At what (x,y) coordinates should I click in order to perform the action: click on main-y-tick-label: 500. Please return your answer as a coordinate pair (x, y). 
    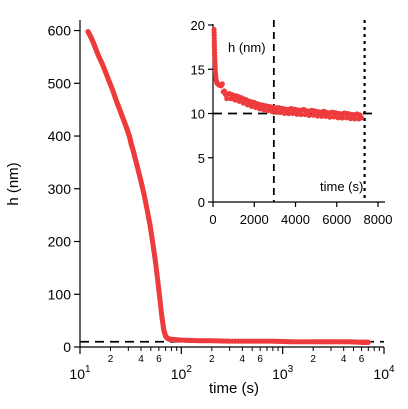
    Looking at the image, I should click on (60, 83).